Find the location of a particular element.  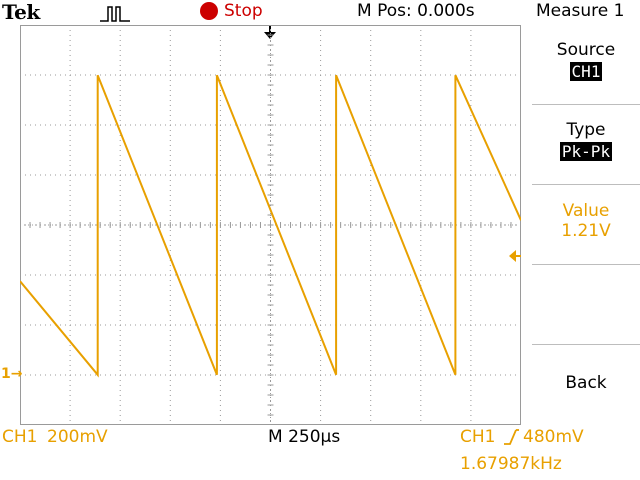

frequency-readout: 1.67987kHz is located at coordinates (511, 464).